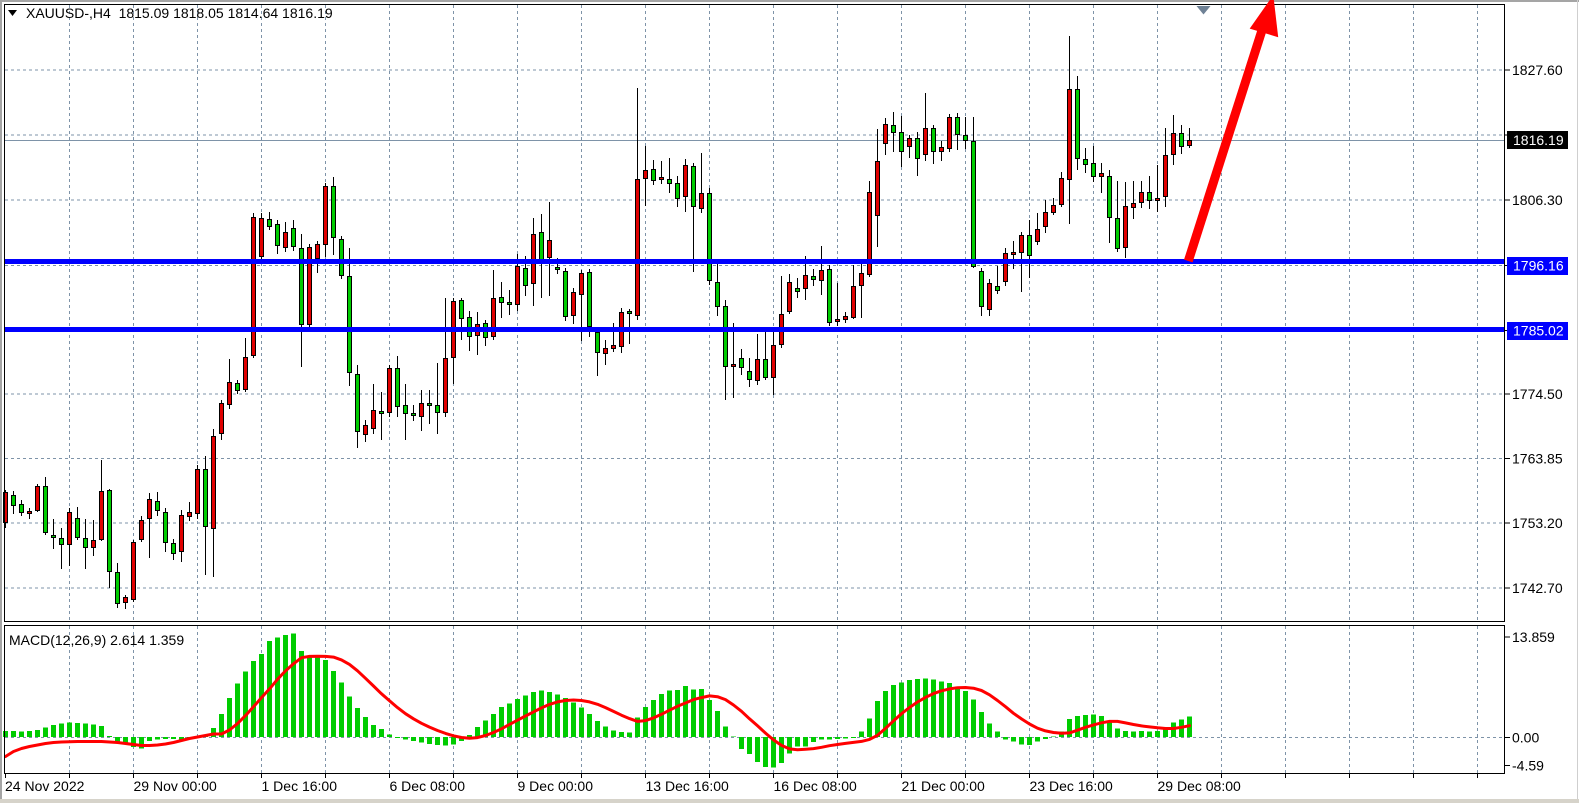 The height and width of the screenshot is (803, 1579). Describe the element at coordinates (1538, 266) in the screenshot. I see `svg-text: 1796.16` at that location.